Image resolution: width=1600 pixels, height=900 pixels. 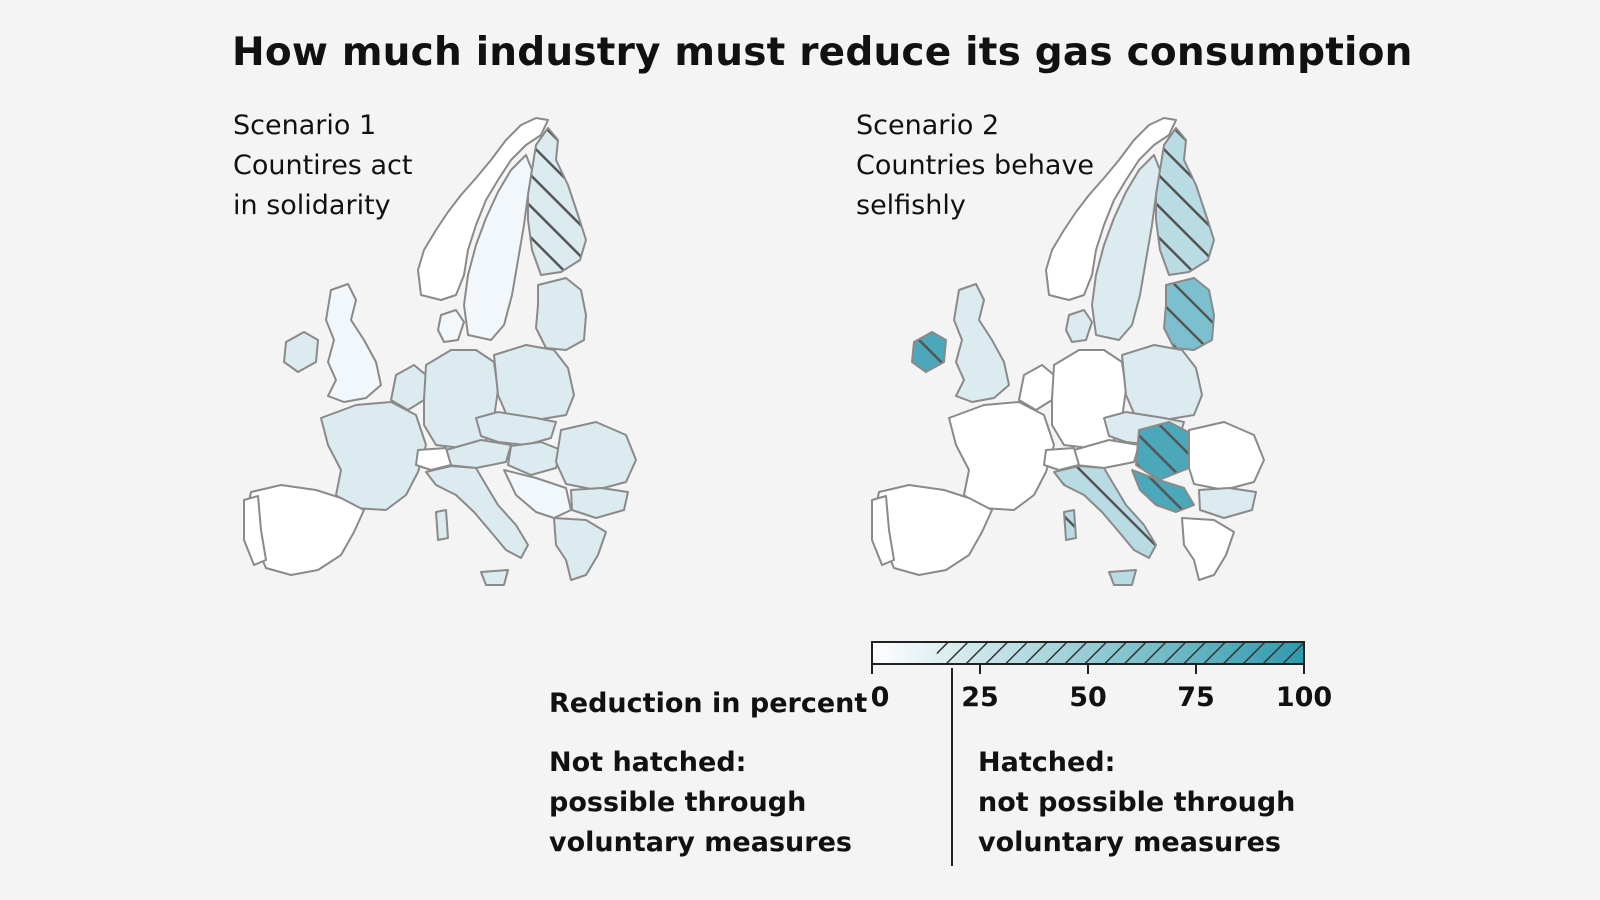 I want to click on scenario-1-label: Scenario 1 Countires act in solidarity, so click(x=322, y=166).